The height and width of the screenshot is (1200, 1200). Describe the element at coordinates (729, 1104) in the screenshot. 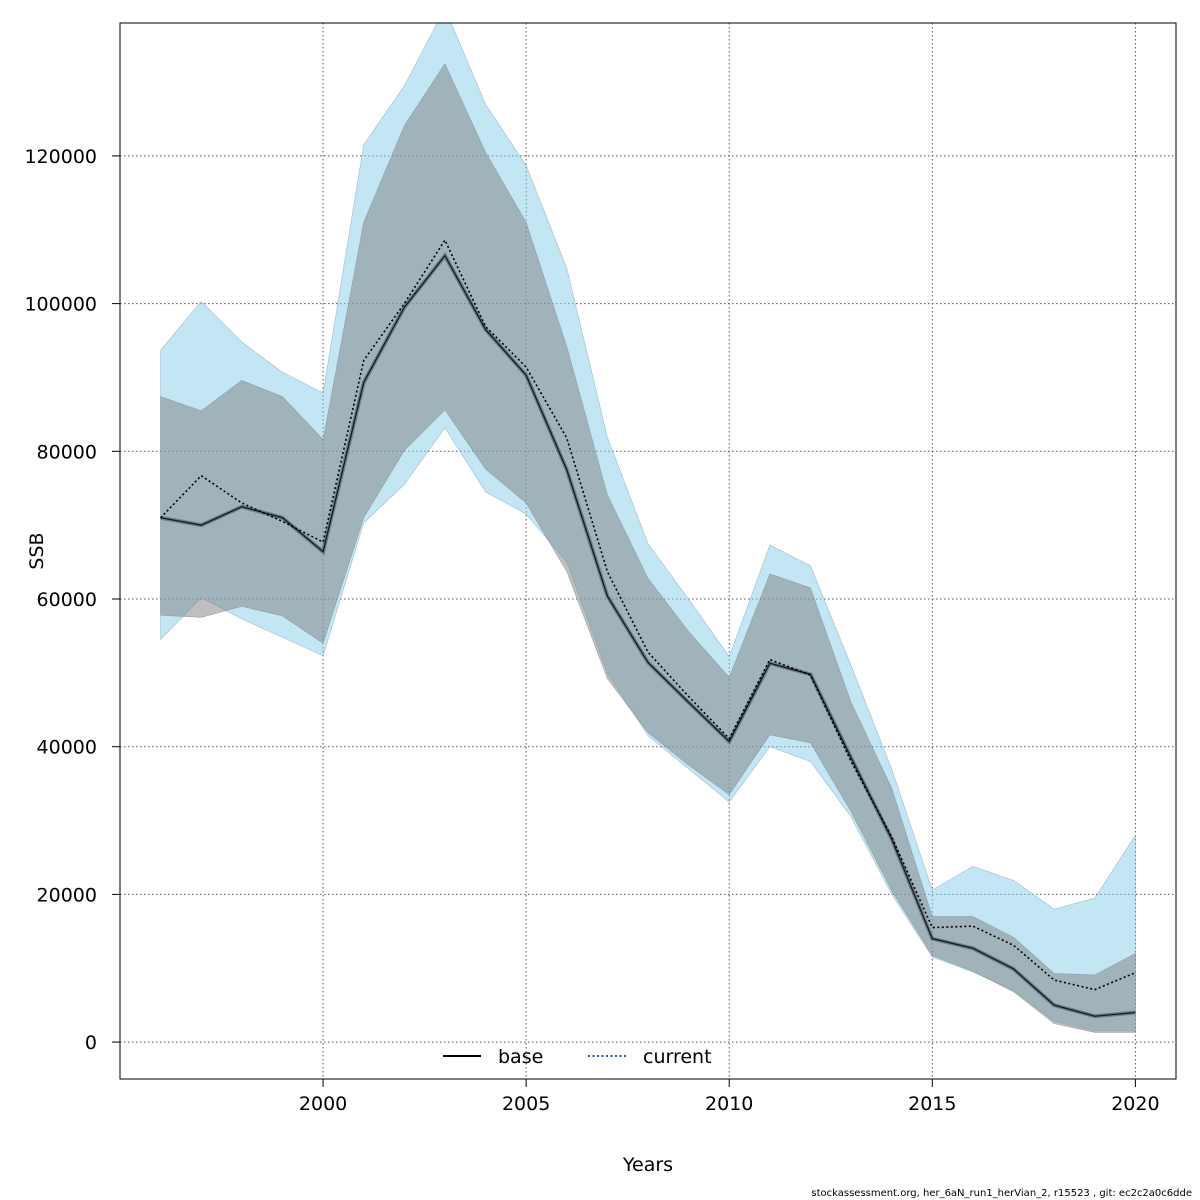

I see `x-tick-label-2010: 2010` at that location.